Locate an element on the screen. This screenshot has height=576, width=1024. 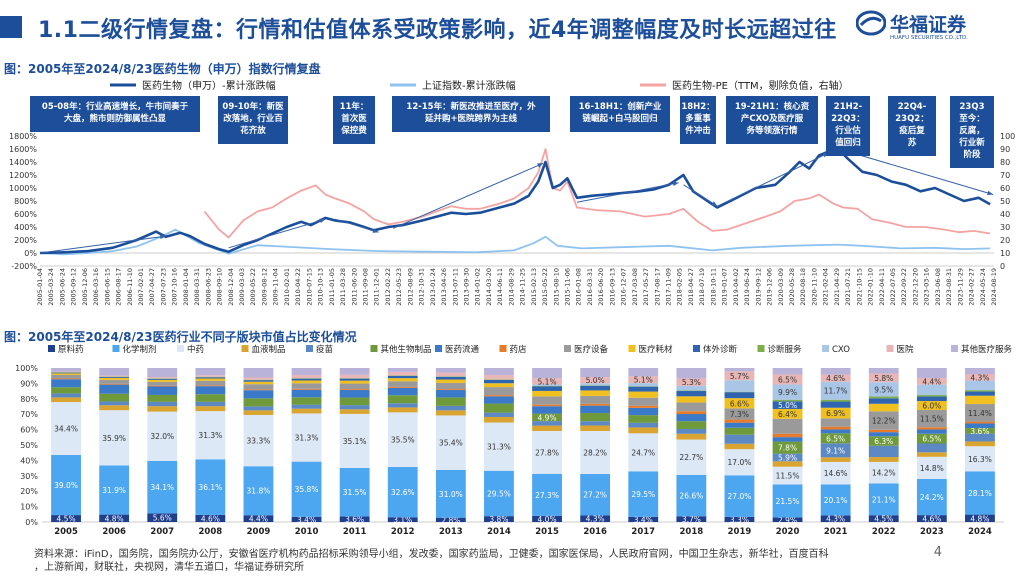
x-tick-label: 2017 is located at coordinates (643, 532).